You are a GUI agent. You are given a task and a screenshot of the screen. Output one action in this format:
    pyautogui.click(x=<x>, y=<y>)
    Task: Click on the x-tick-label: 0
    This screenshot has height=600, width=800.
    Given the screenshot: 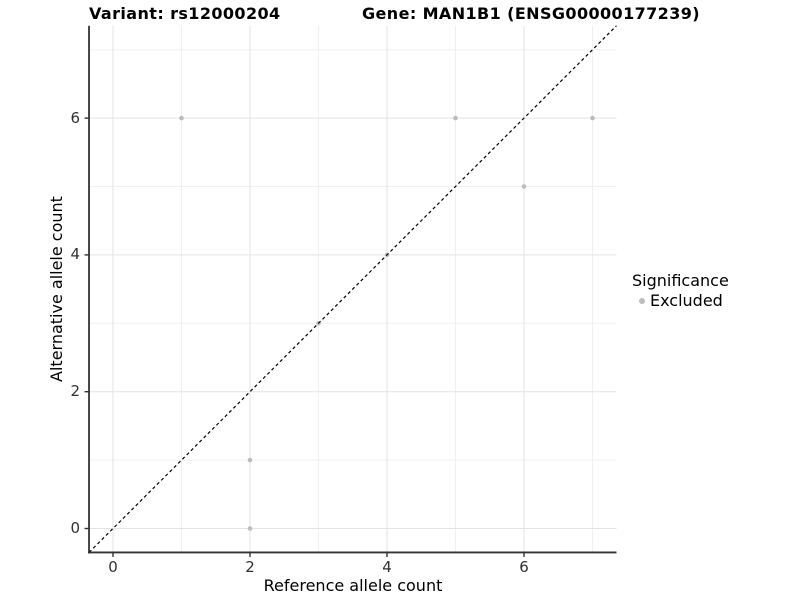 What is the action you would take?
    pyautogui.click(x=113, y=567)
    